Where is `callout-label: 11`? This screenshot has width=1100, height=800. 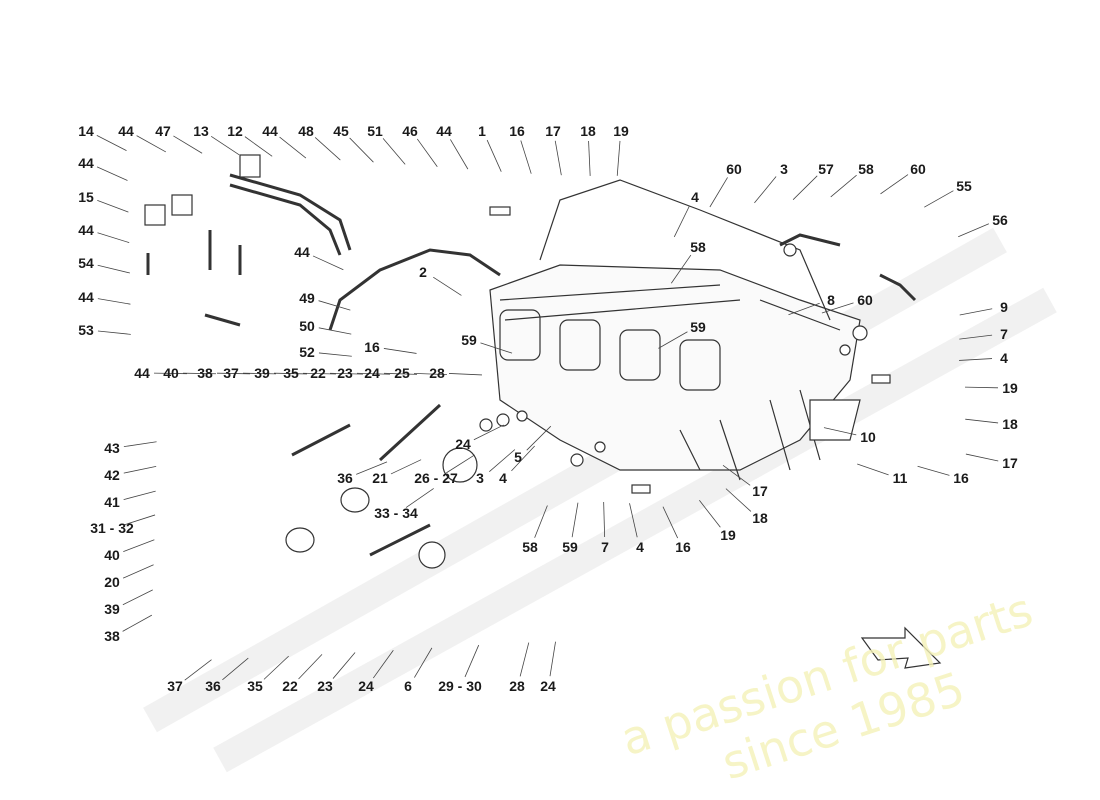
callout-label: 11 is located at coordinates (900, 478).